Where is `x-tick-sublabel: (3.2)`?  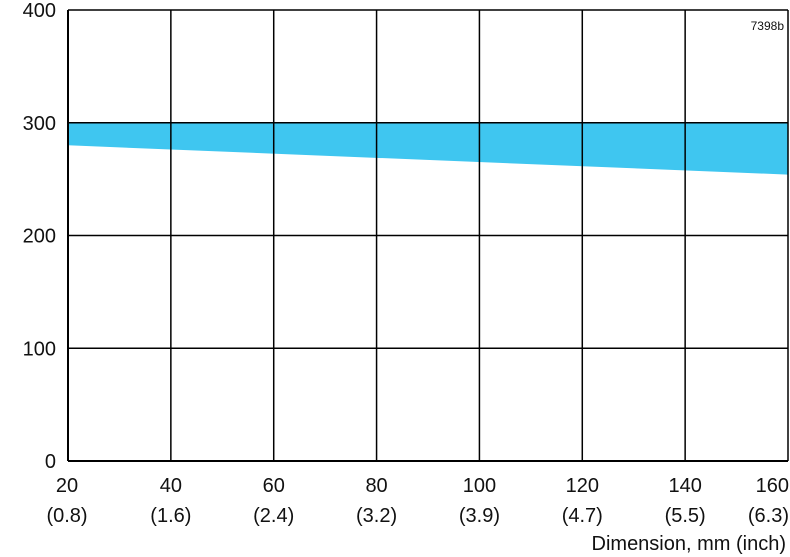 x-tick-sublabel: (3.2) is located at coordinates (376, 516).